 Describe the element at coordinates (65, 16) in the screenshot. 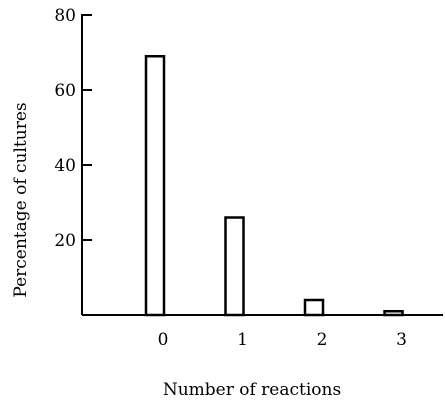

I see `y-tick-label: 80` at that location.